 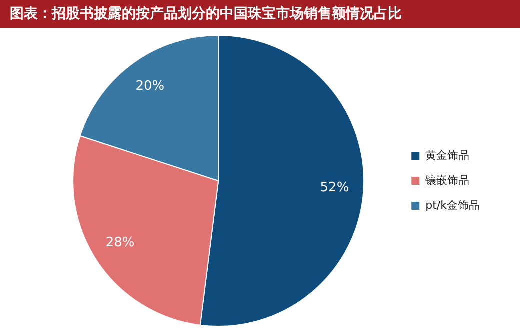 I want to click on data-label: 52%, so click(x=335, y=188).